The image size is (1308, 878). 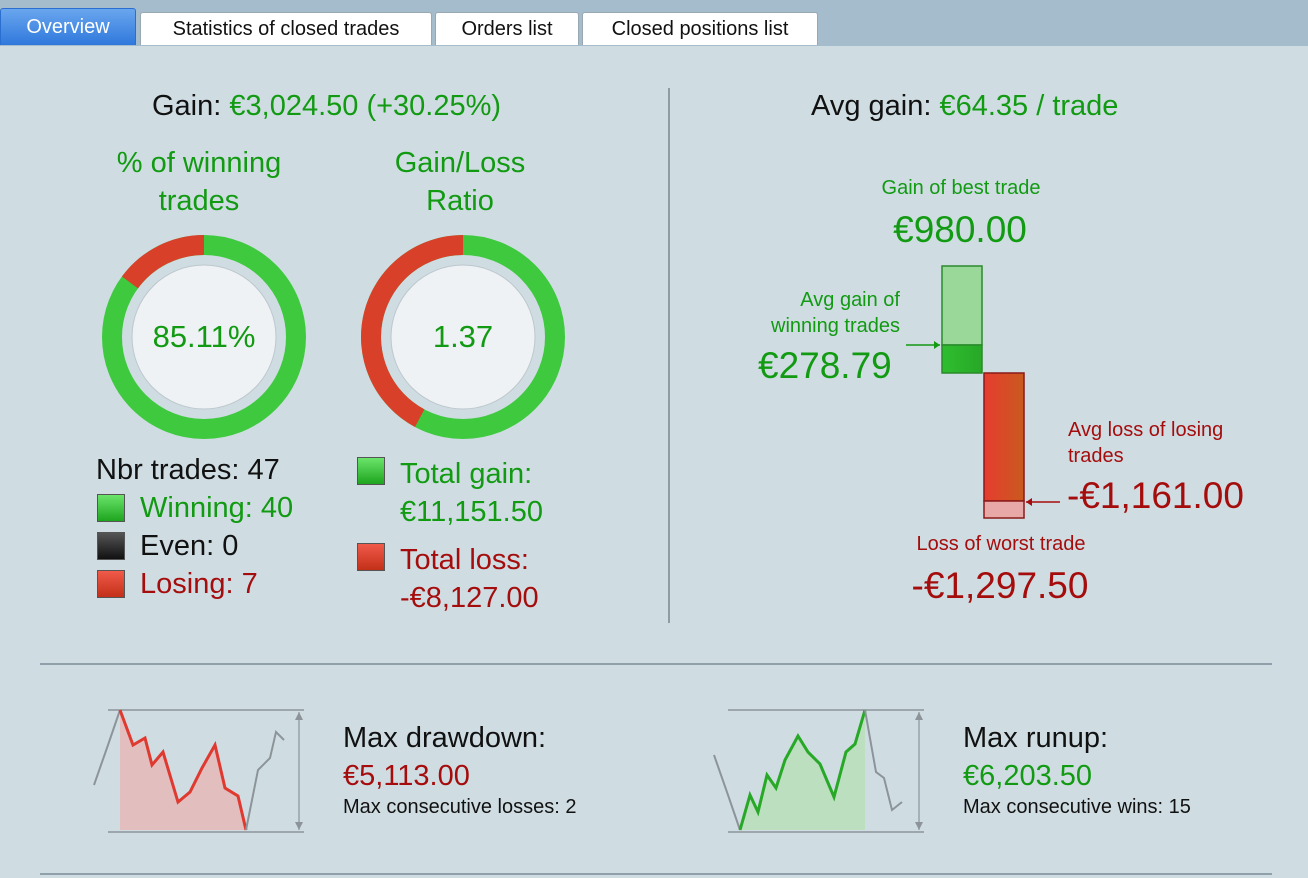 I want to click on horizontal-divider-top, so click(x=656, y=664).